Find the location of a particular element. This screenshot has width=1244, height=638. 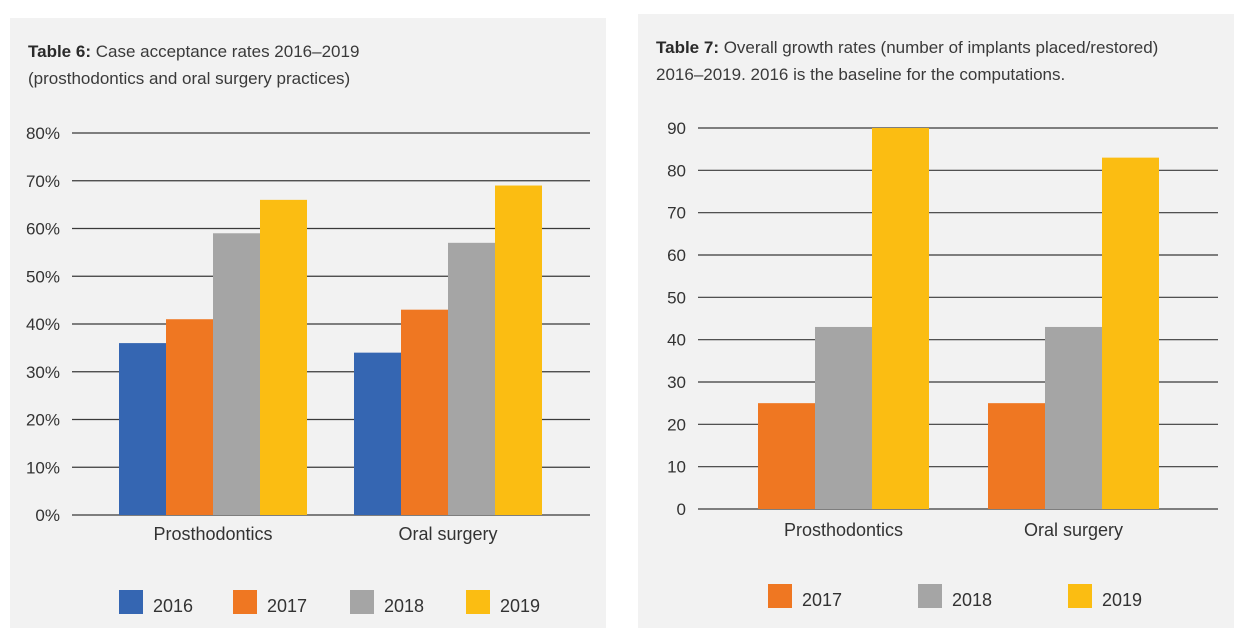

y-tick-label: 20% is located at coordinates (43, 420).